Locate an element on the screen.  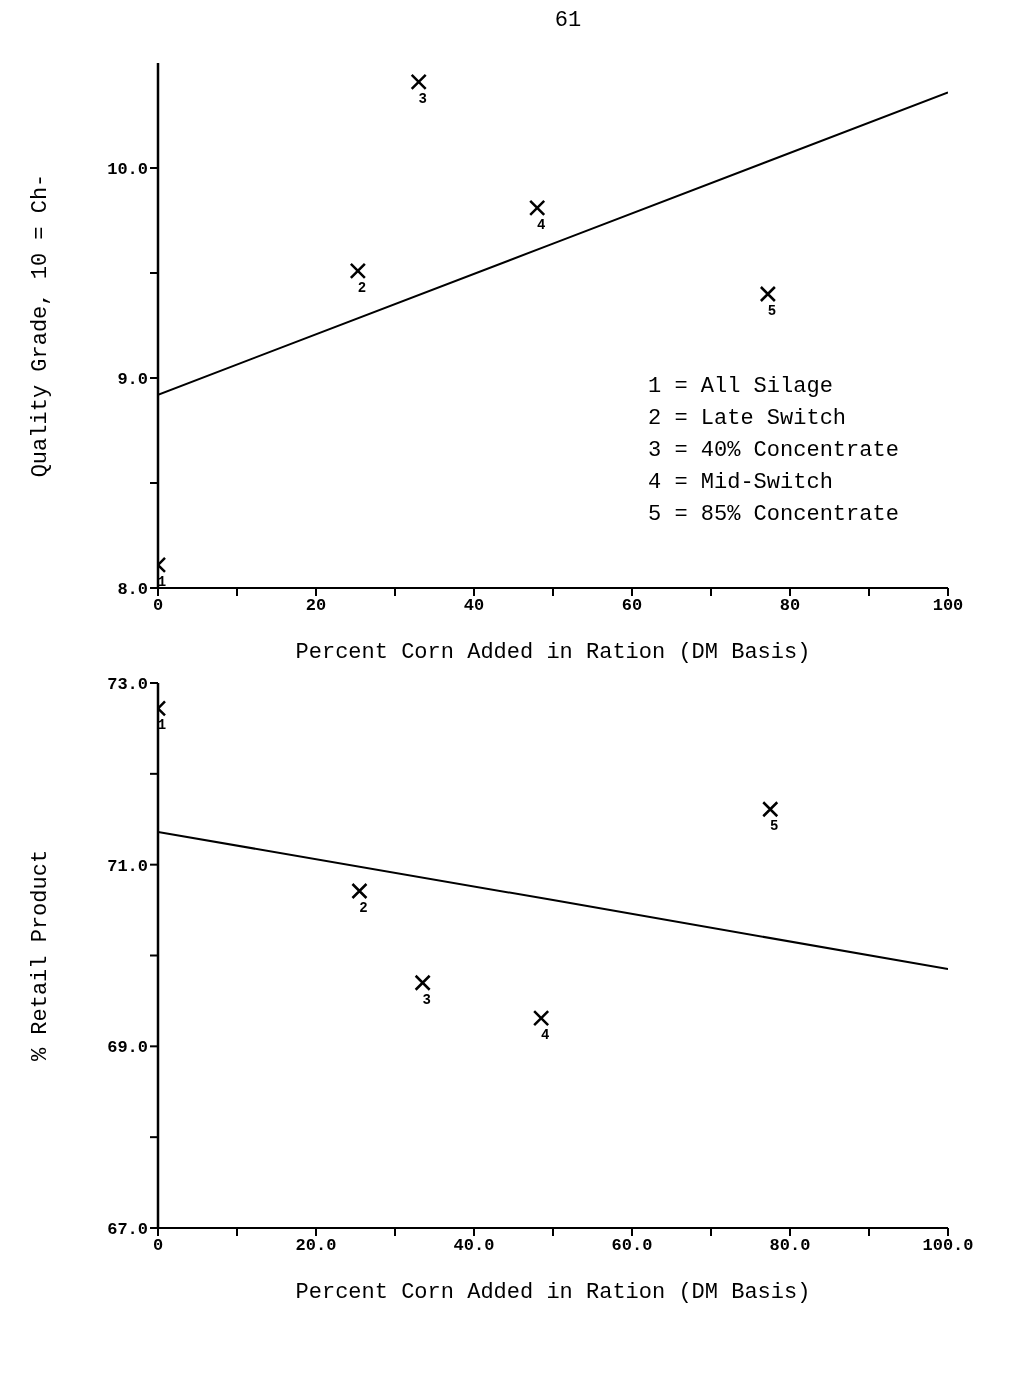
y-tick-label: 67.0 is located at coordinates (127, 1230).